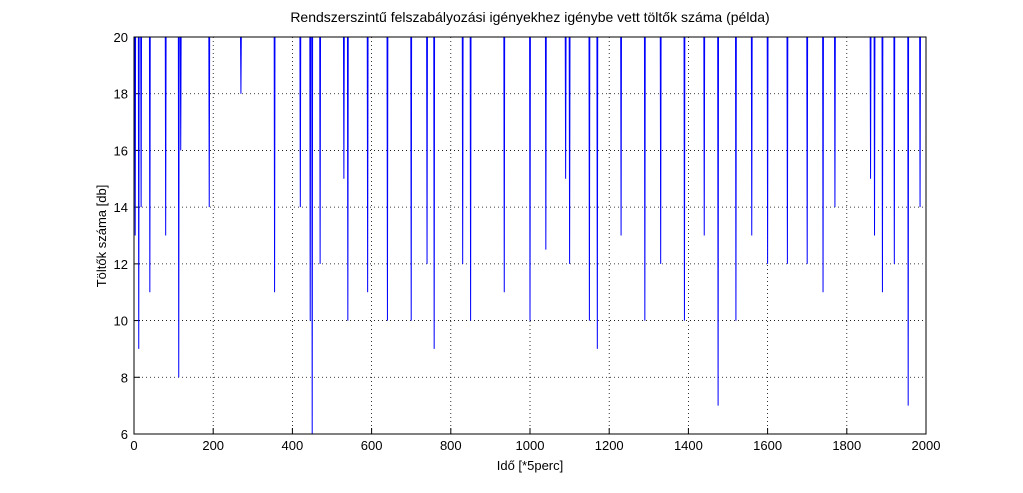 The height and width of the screenshot is (493, 1023). Describe the element at coordinates (293, 445) in the screenshot. I see `x-tick-label: 400` at that location.